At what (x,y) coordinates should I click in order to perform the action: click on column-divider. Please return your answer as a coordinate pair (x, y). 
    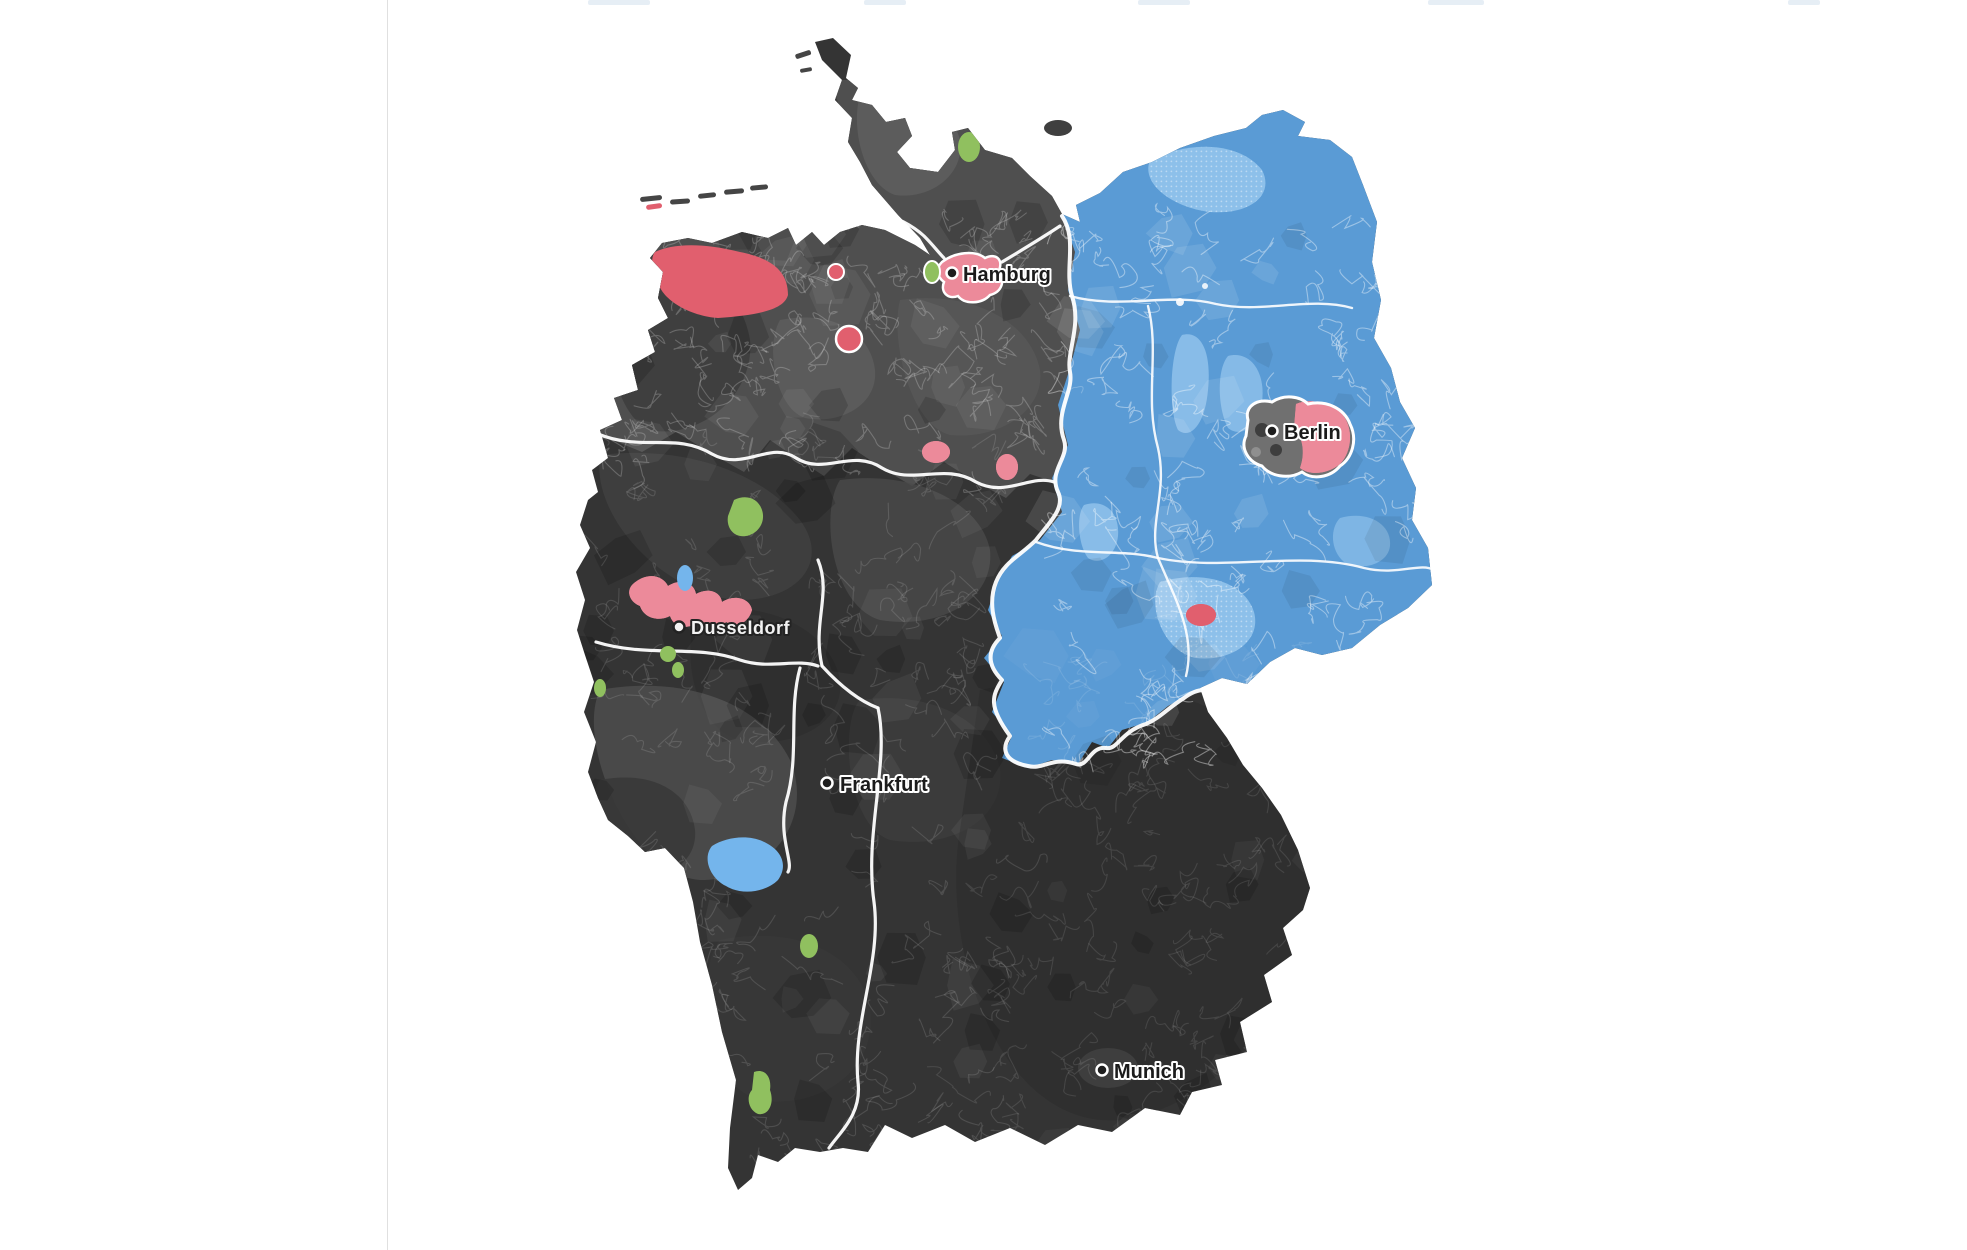
    Looking at the image, I should click on (387, 625).